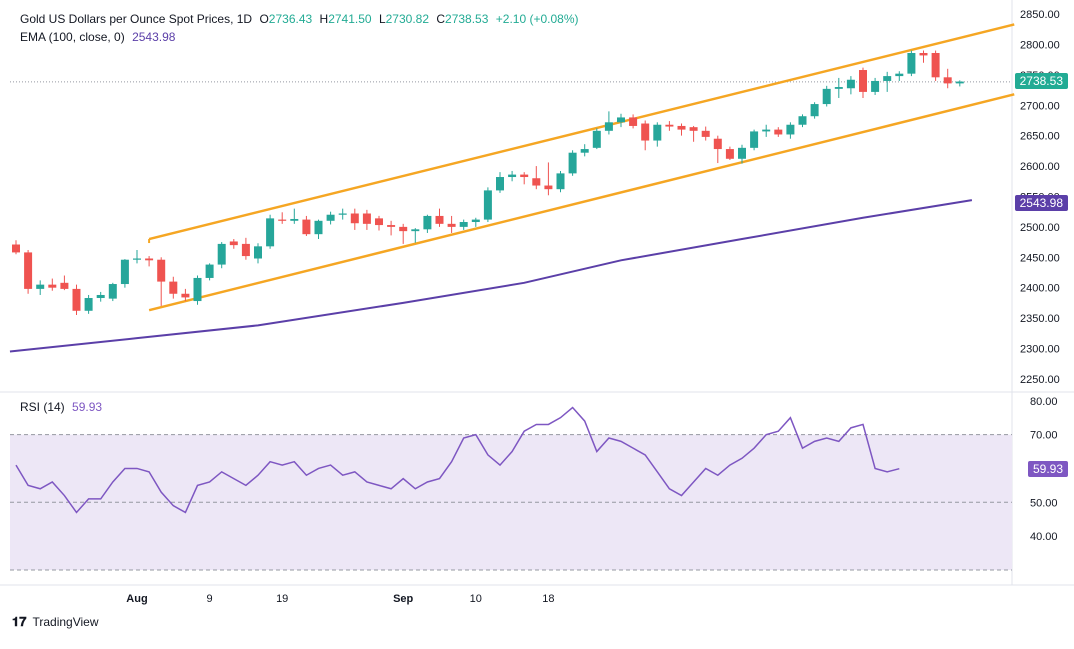 The image size is (1074, 649). I want to click on price-axis-label: 2400.00, so click(1040, 289).